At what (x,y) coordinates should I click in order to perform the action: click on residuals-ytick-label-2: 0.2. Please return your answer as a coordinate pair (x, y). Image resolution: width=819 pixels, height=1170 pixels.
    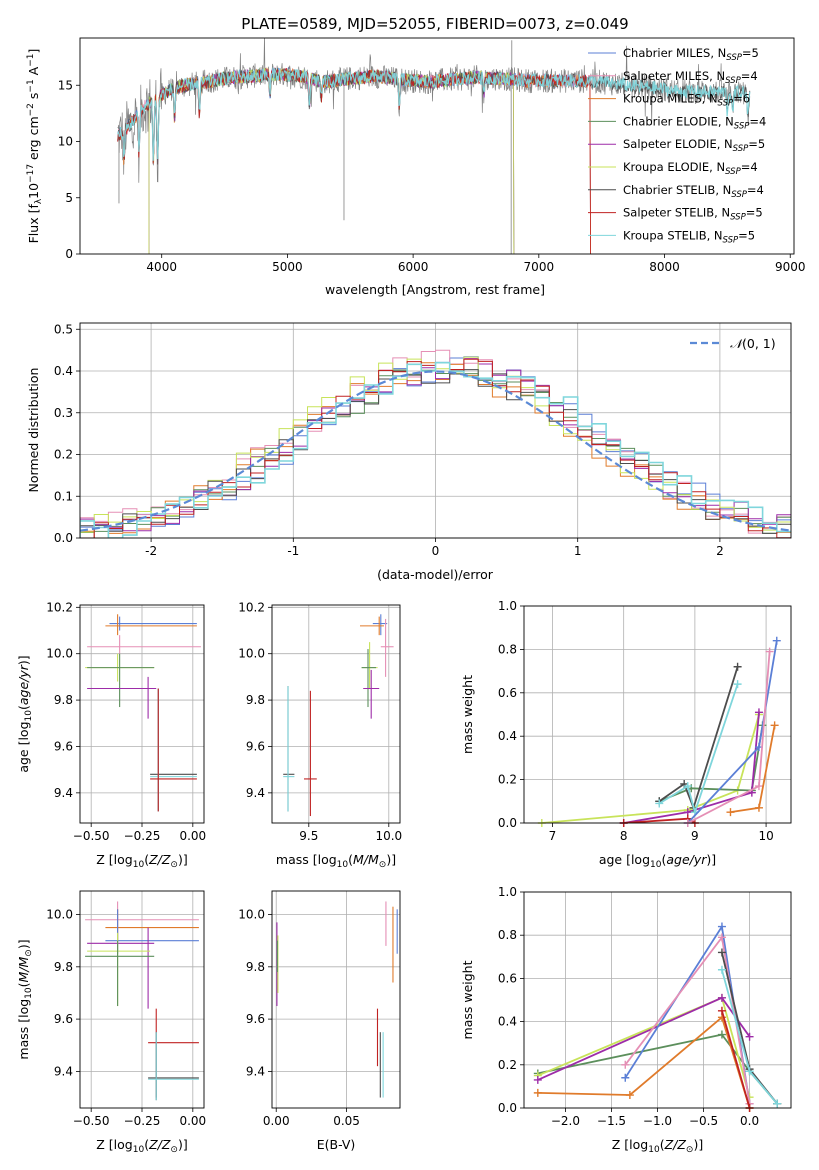
    Looking at the image, I should click on (63, 455).